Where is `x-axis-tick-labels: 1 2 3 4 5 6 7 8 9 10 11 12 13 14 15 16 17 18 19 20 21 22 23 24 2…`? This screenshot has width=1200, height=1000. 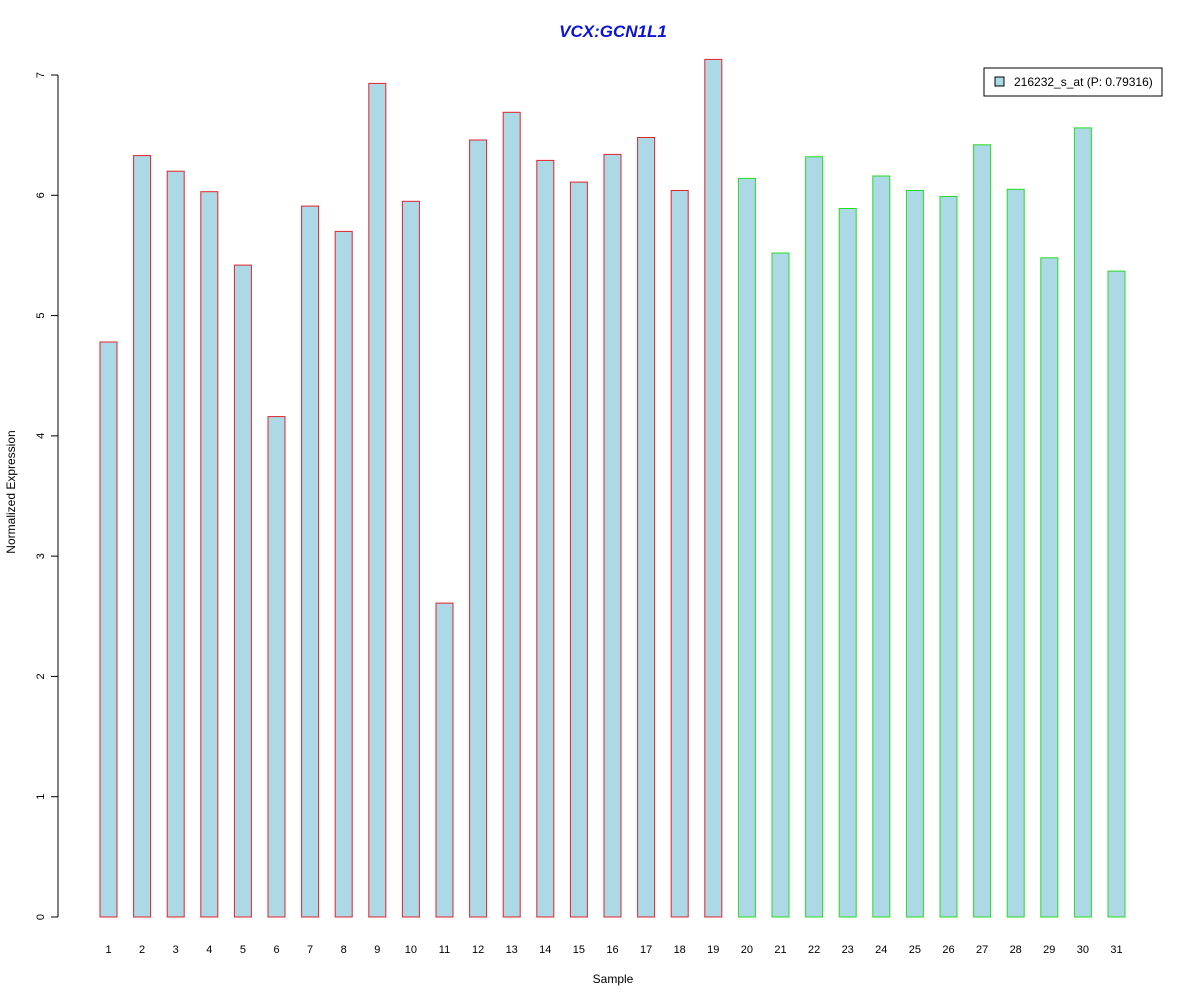 x-axis-tick-labels: 1 2 3 4 5 6 7 8 9 10 11 12 13 14 15 16 17 18 19 20 21 22 23 24 2… is located at coordinates (613, 950).